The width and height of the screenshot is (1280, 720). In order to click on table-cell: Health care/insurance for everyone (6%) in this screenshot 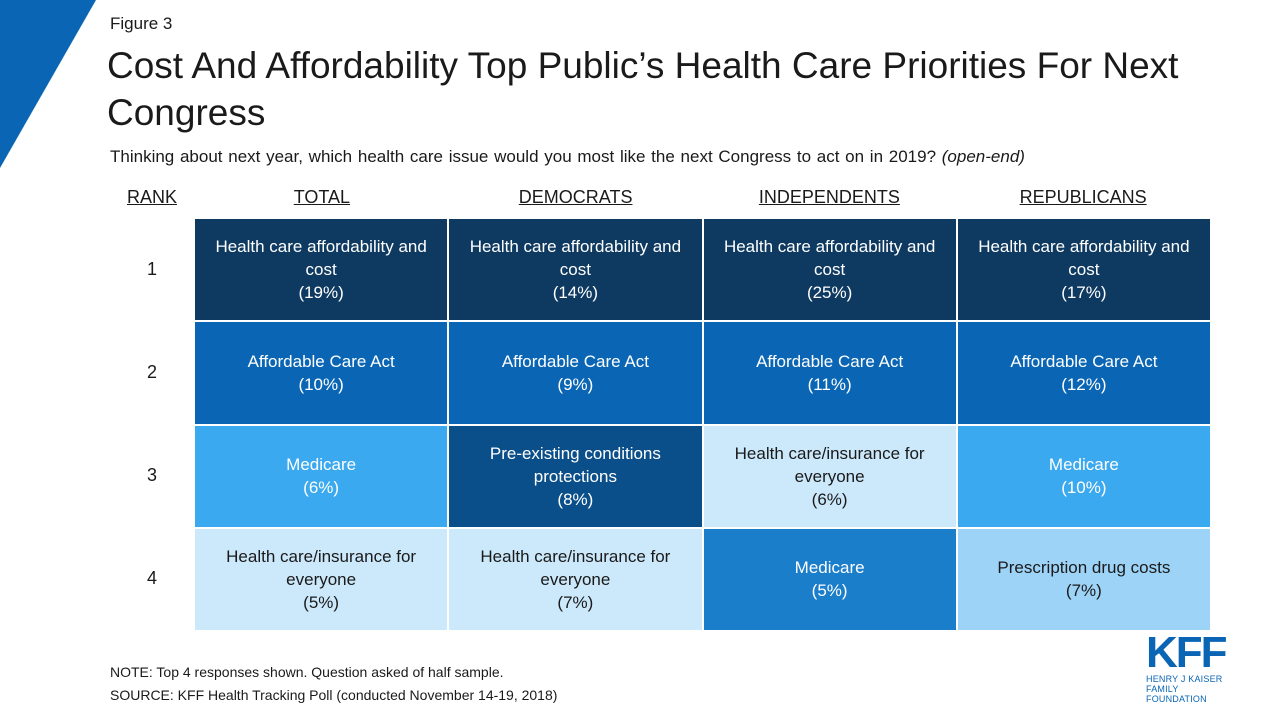, I will do `click(829, 476)`.